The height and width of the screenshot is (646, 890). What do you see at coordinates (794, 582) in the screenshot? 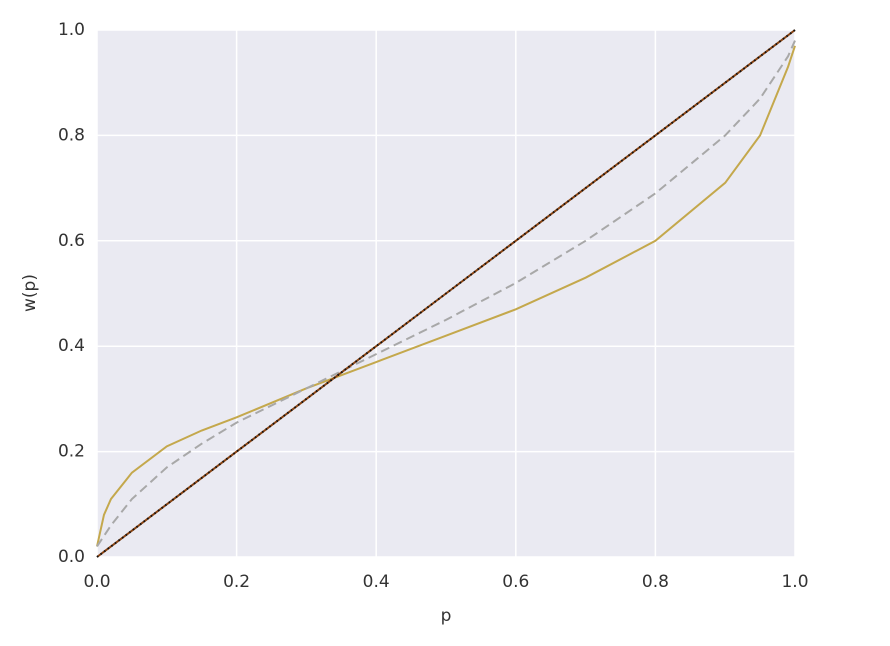
I see `x-tick-label: 1.0` at bounding box center [794, 582].